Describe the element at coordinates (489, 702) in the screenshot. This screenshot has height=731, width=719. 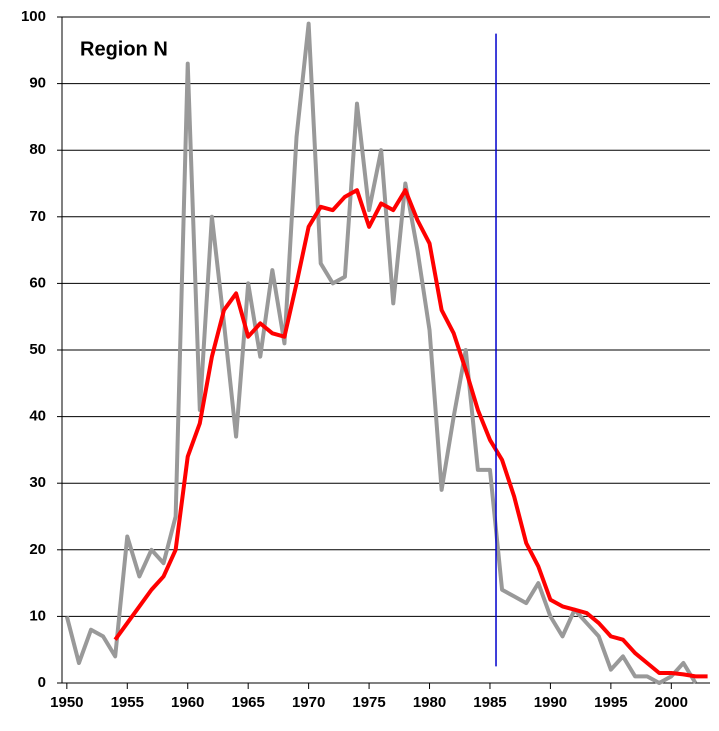
I see `x-tick-label: 1985` at that location.